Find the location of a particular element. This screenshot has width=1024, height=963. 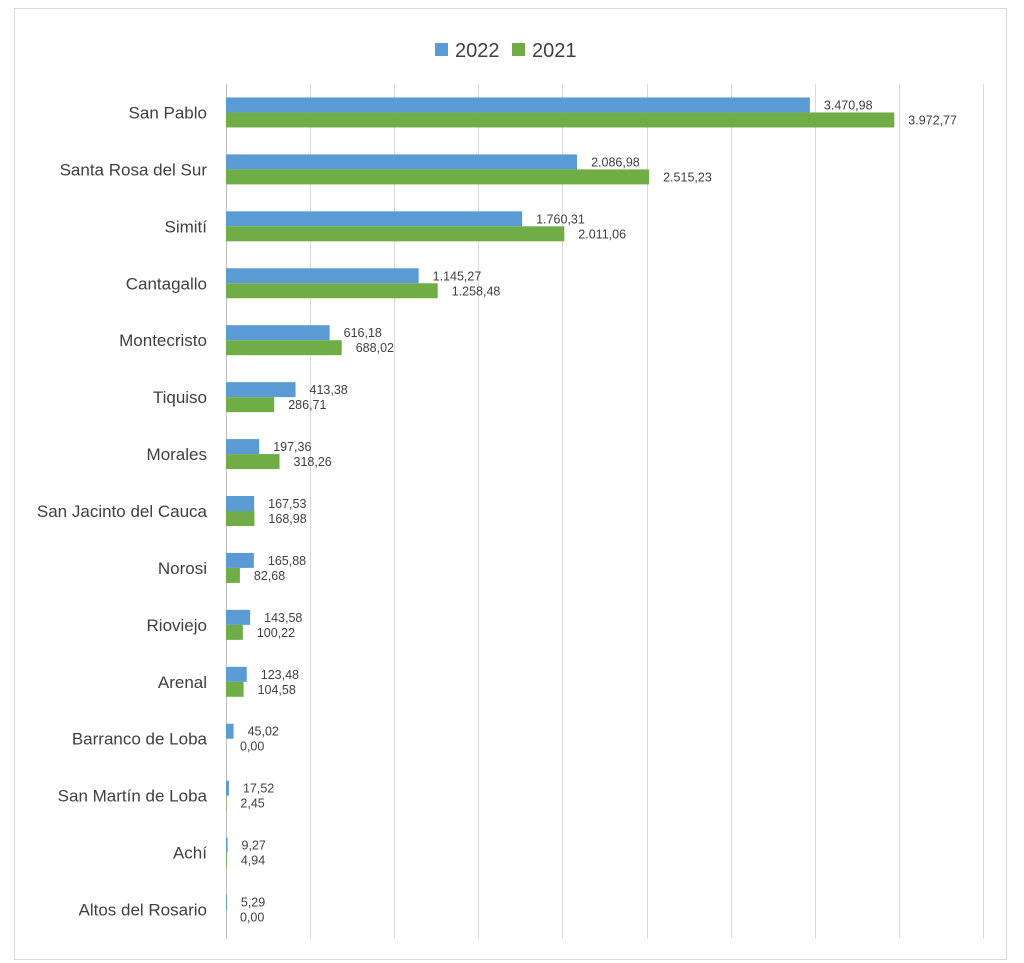

data-label-2022-cantagallo: 1.145,27 is located at coordinates (457, 276).